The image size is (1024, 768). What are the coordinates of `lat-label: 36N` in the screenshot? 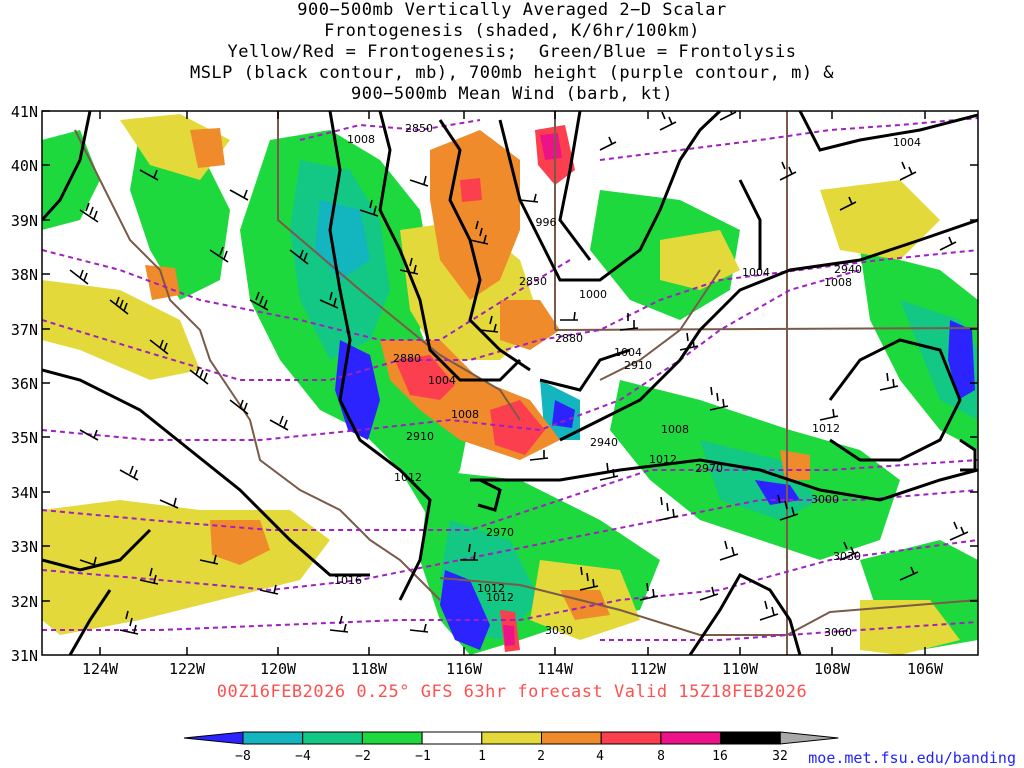 It's located at (24, 384).